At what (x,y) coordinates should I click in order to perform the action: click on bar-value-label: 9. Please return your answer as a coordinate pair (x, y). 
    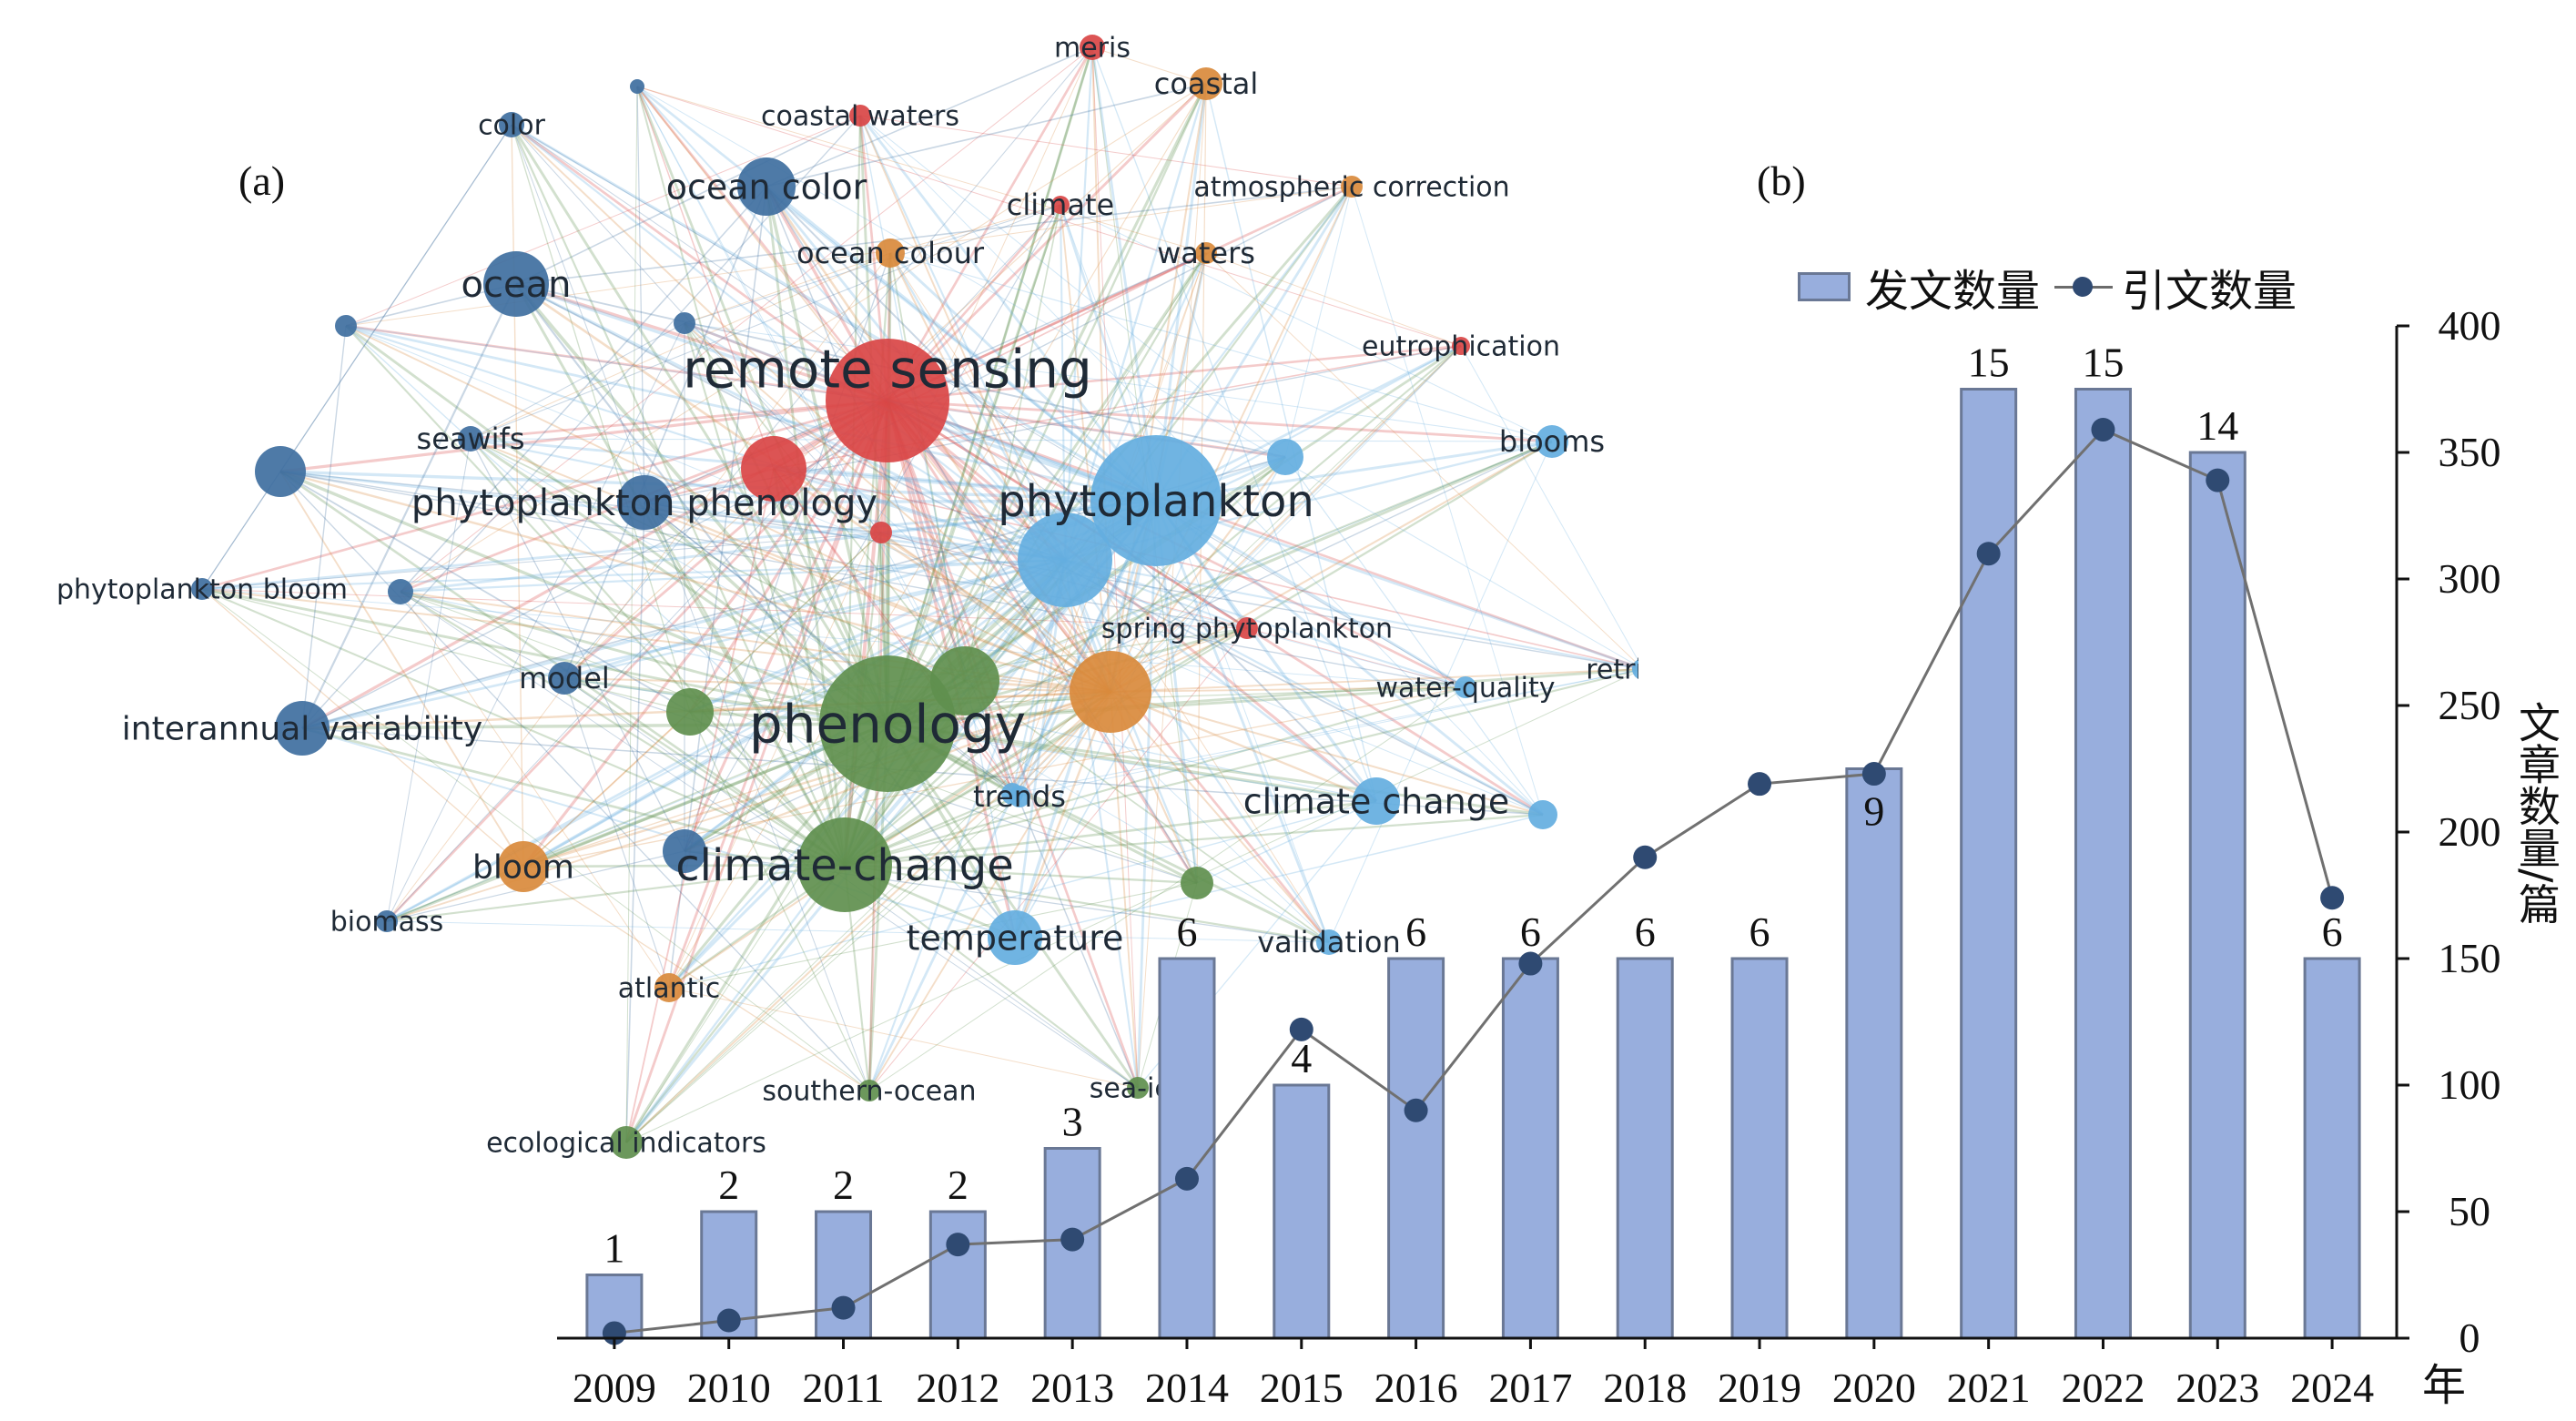
    Looking at the image, I should click on (1873, 811).